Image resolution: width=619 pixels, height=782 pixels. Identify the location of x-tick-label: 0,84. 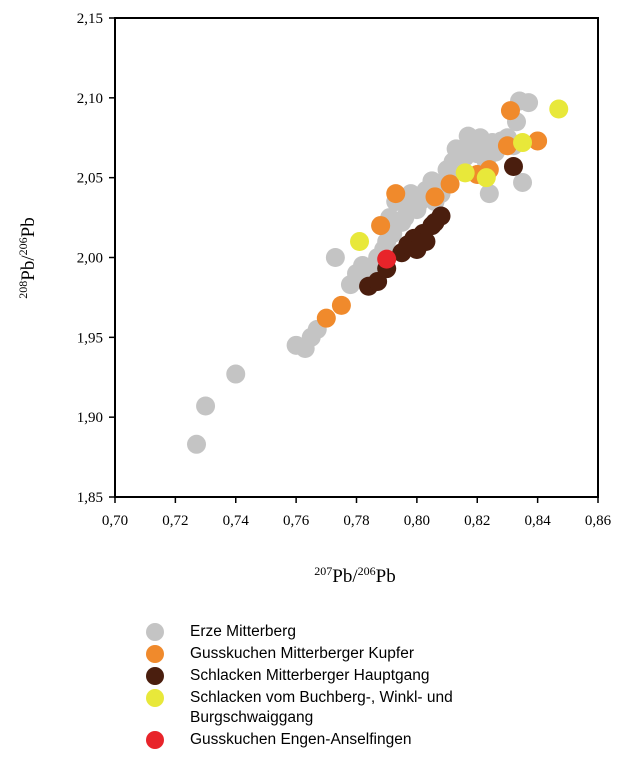
(538, 521).